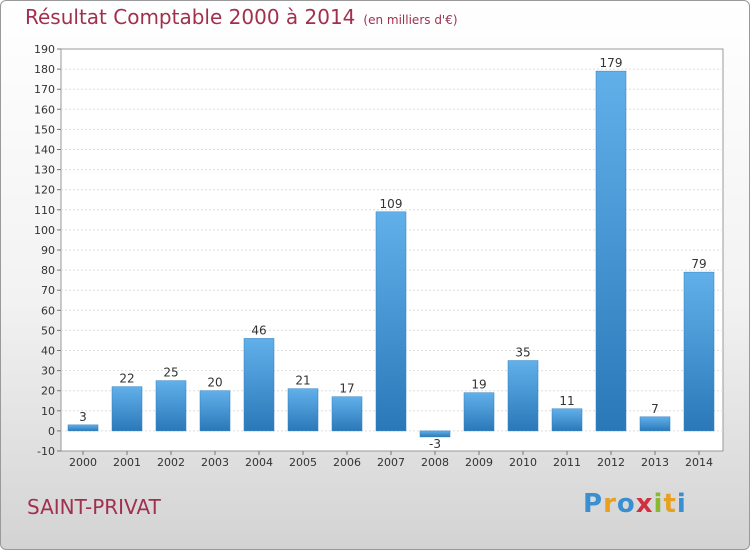 This screenshot has width=750, height=550. What do you see at coordinates (44, 89) in the screenshot?
I see `y-tick-label: 170` at bounding box center [44, 89].